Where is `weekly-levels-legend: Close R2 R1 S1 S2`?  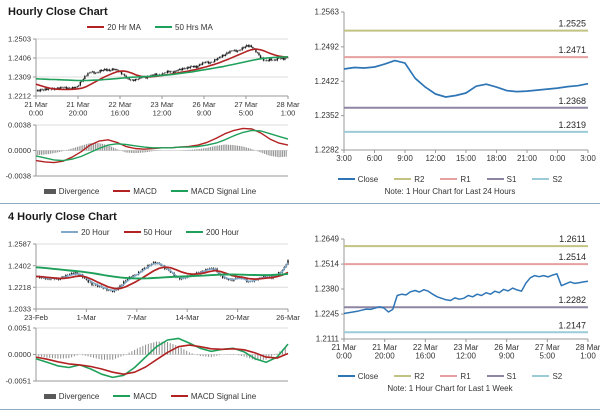 weekly-levels-legend: Close R2 R1 S1 S2 is located at coordinates (450, 376).